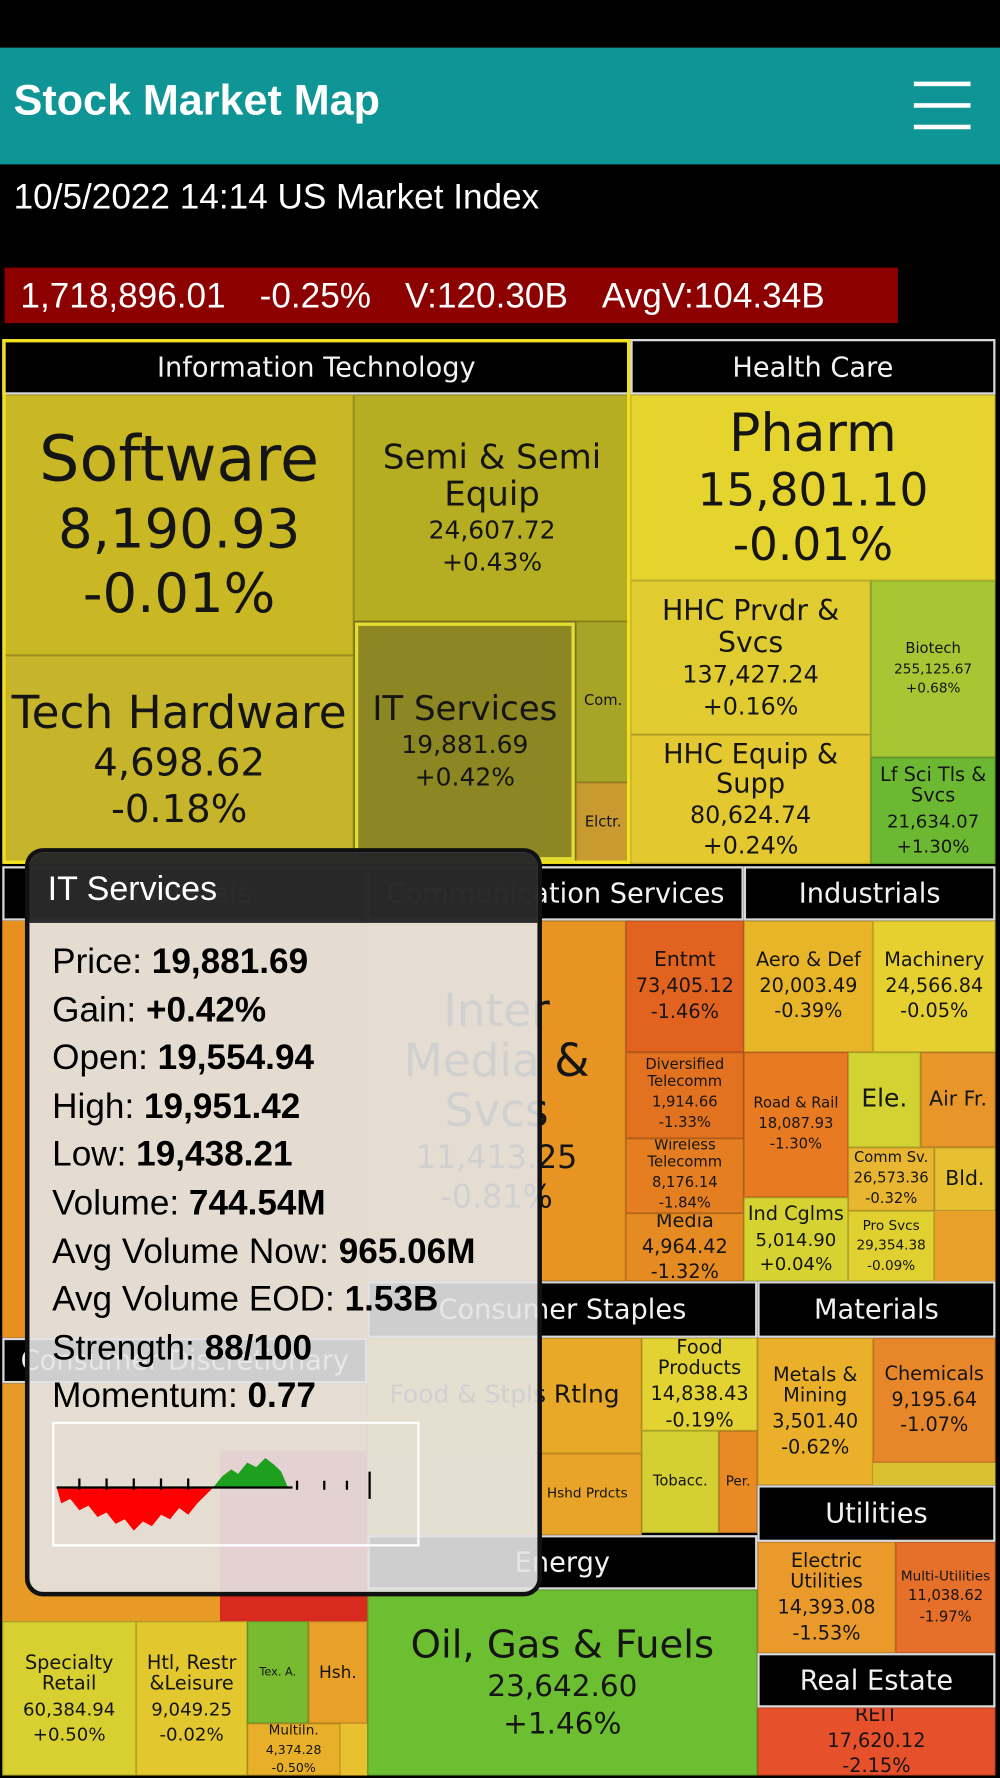  I want to click on tooltip-row: Avg Volume Now: 965.06M, so click(263, 1251).